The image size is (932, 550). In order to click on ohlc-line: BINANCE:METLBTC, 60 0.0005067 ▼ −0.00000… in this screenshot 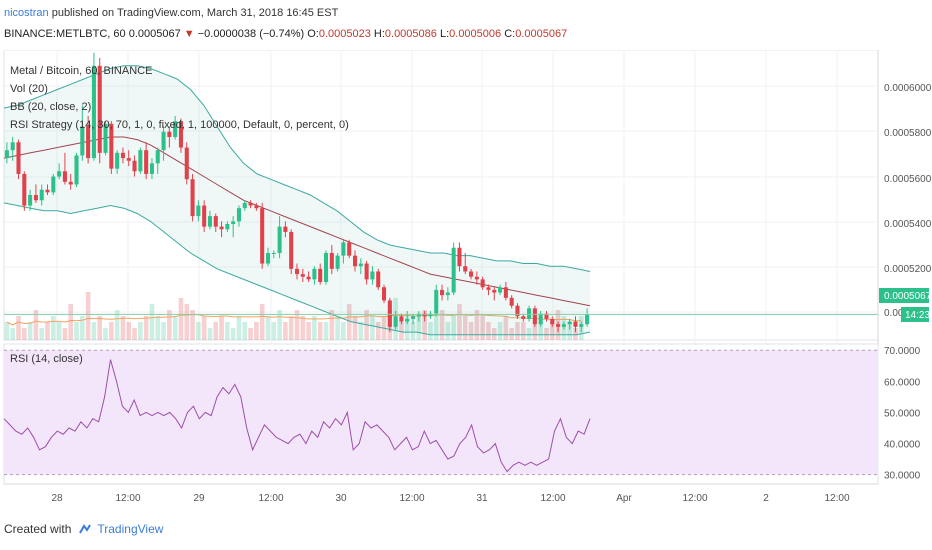, I will do `click(285, 34)`.